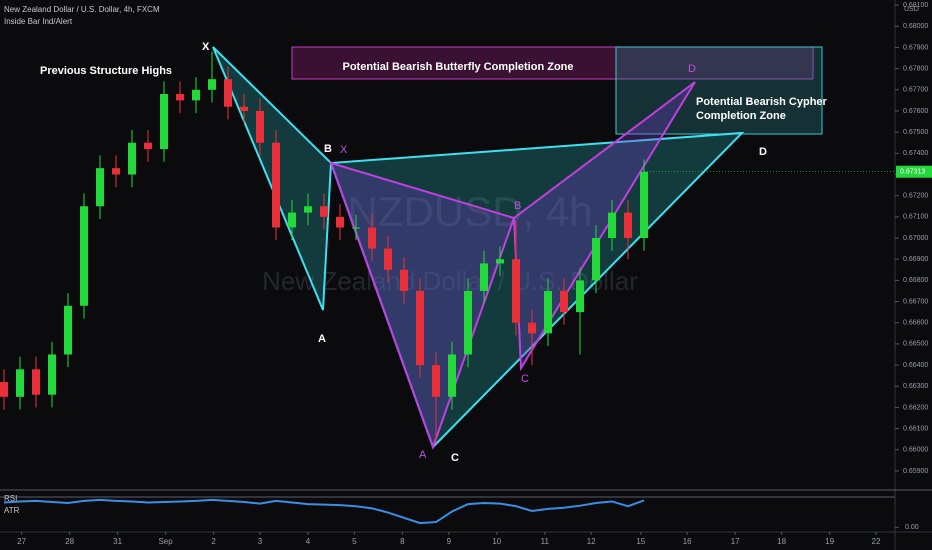 The height and width of the screenshot is (550, 932). What do you see at coordinates (591, 541) in the screenshot?
I see `x-tick-label: 12` at bounding box center [591, 541].